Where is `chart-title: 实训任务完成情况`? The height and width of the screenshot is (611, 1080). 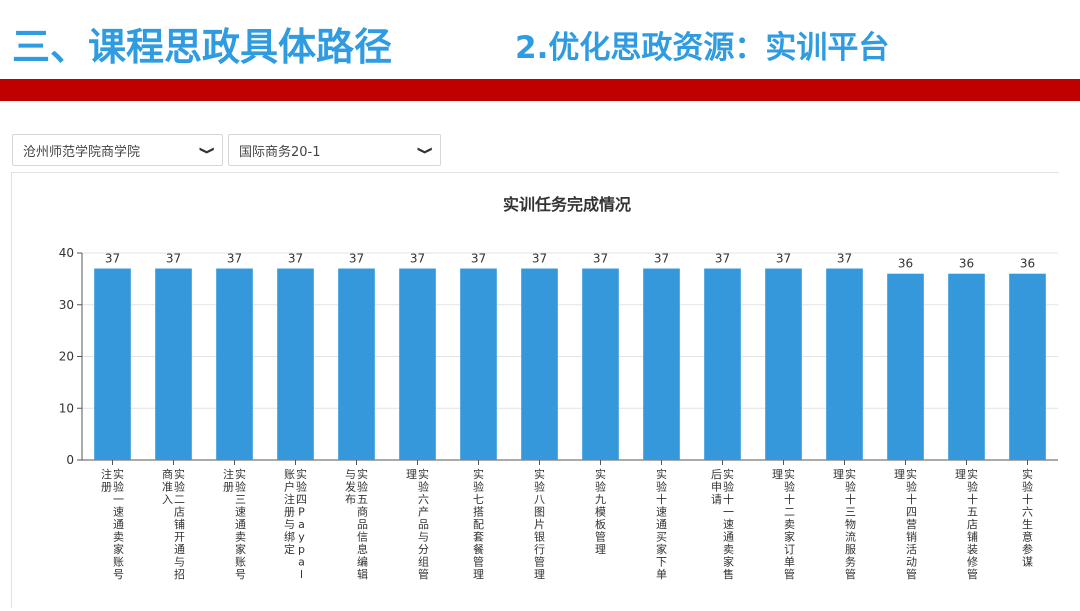 chart-title: 实训任务完成情况 is located at coordinates (567, 204).